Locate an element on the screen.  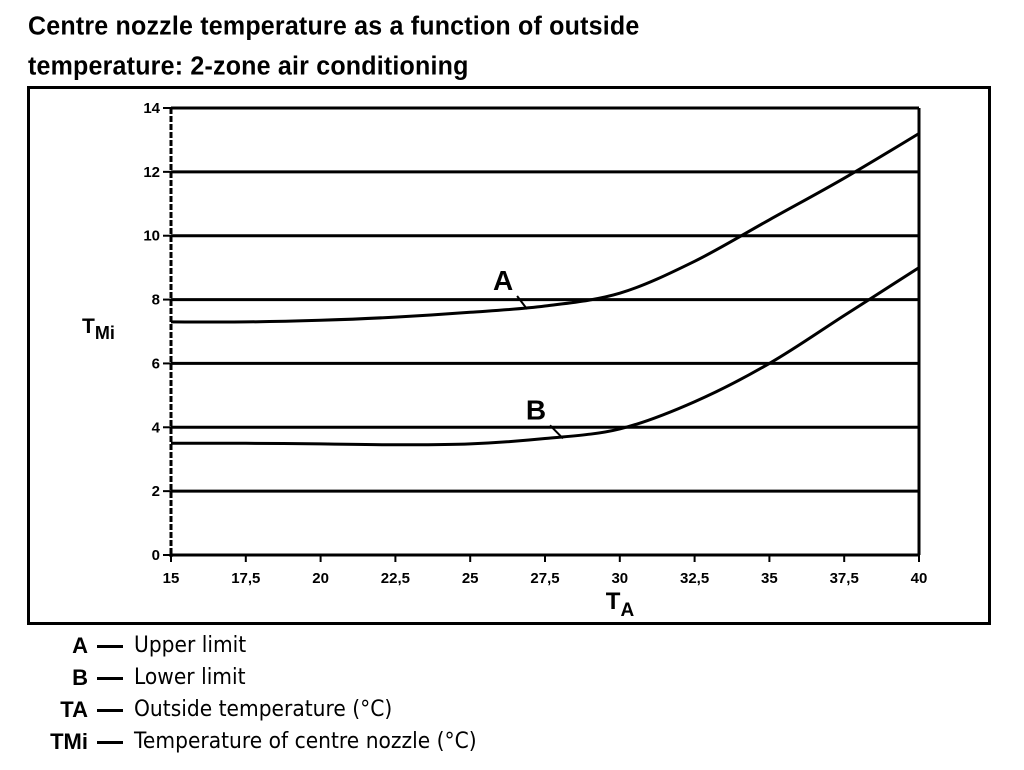
y-tick-label: 6 is located at coordinates (156, 363).